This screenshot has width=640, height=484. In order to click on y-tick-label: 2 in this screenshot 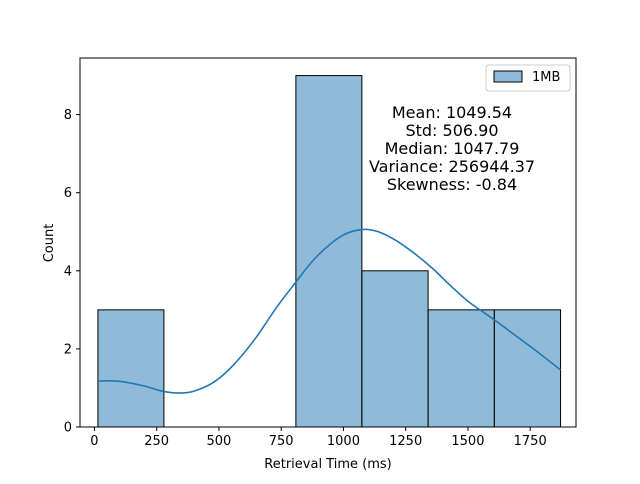, I will do `click(68, 349)`.